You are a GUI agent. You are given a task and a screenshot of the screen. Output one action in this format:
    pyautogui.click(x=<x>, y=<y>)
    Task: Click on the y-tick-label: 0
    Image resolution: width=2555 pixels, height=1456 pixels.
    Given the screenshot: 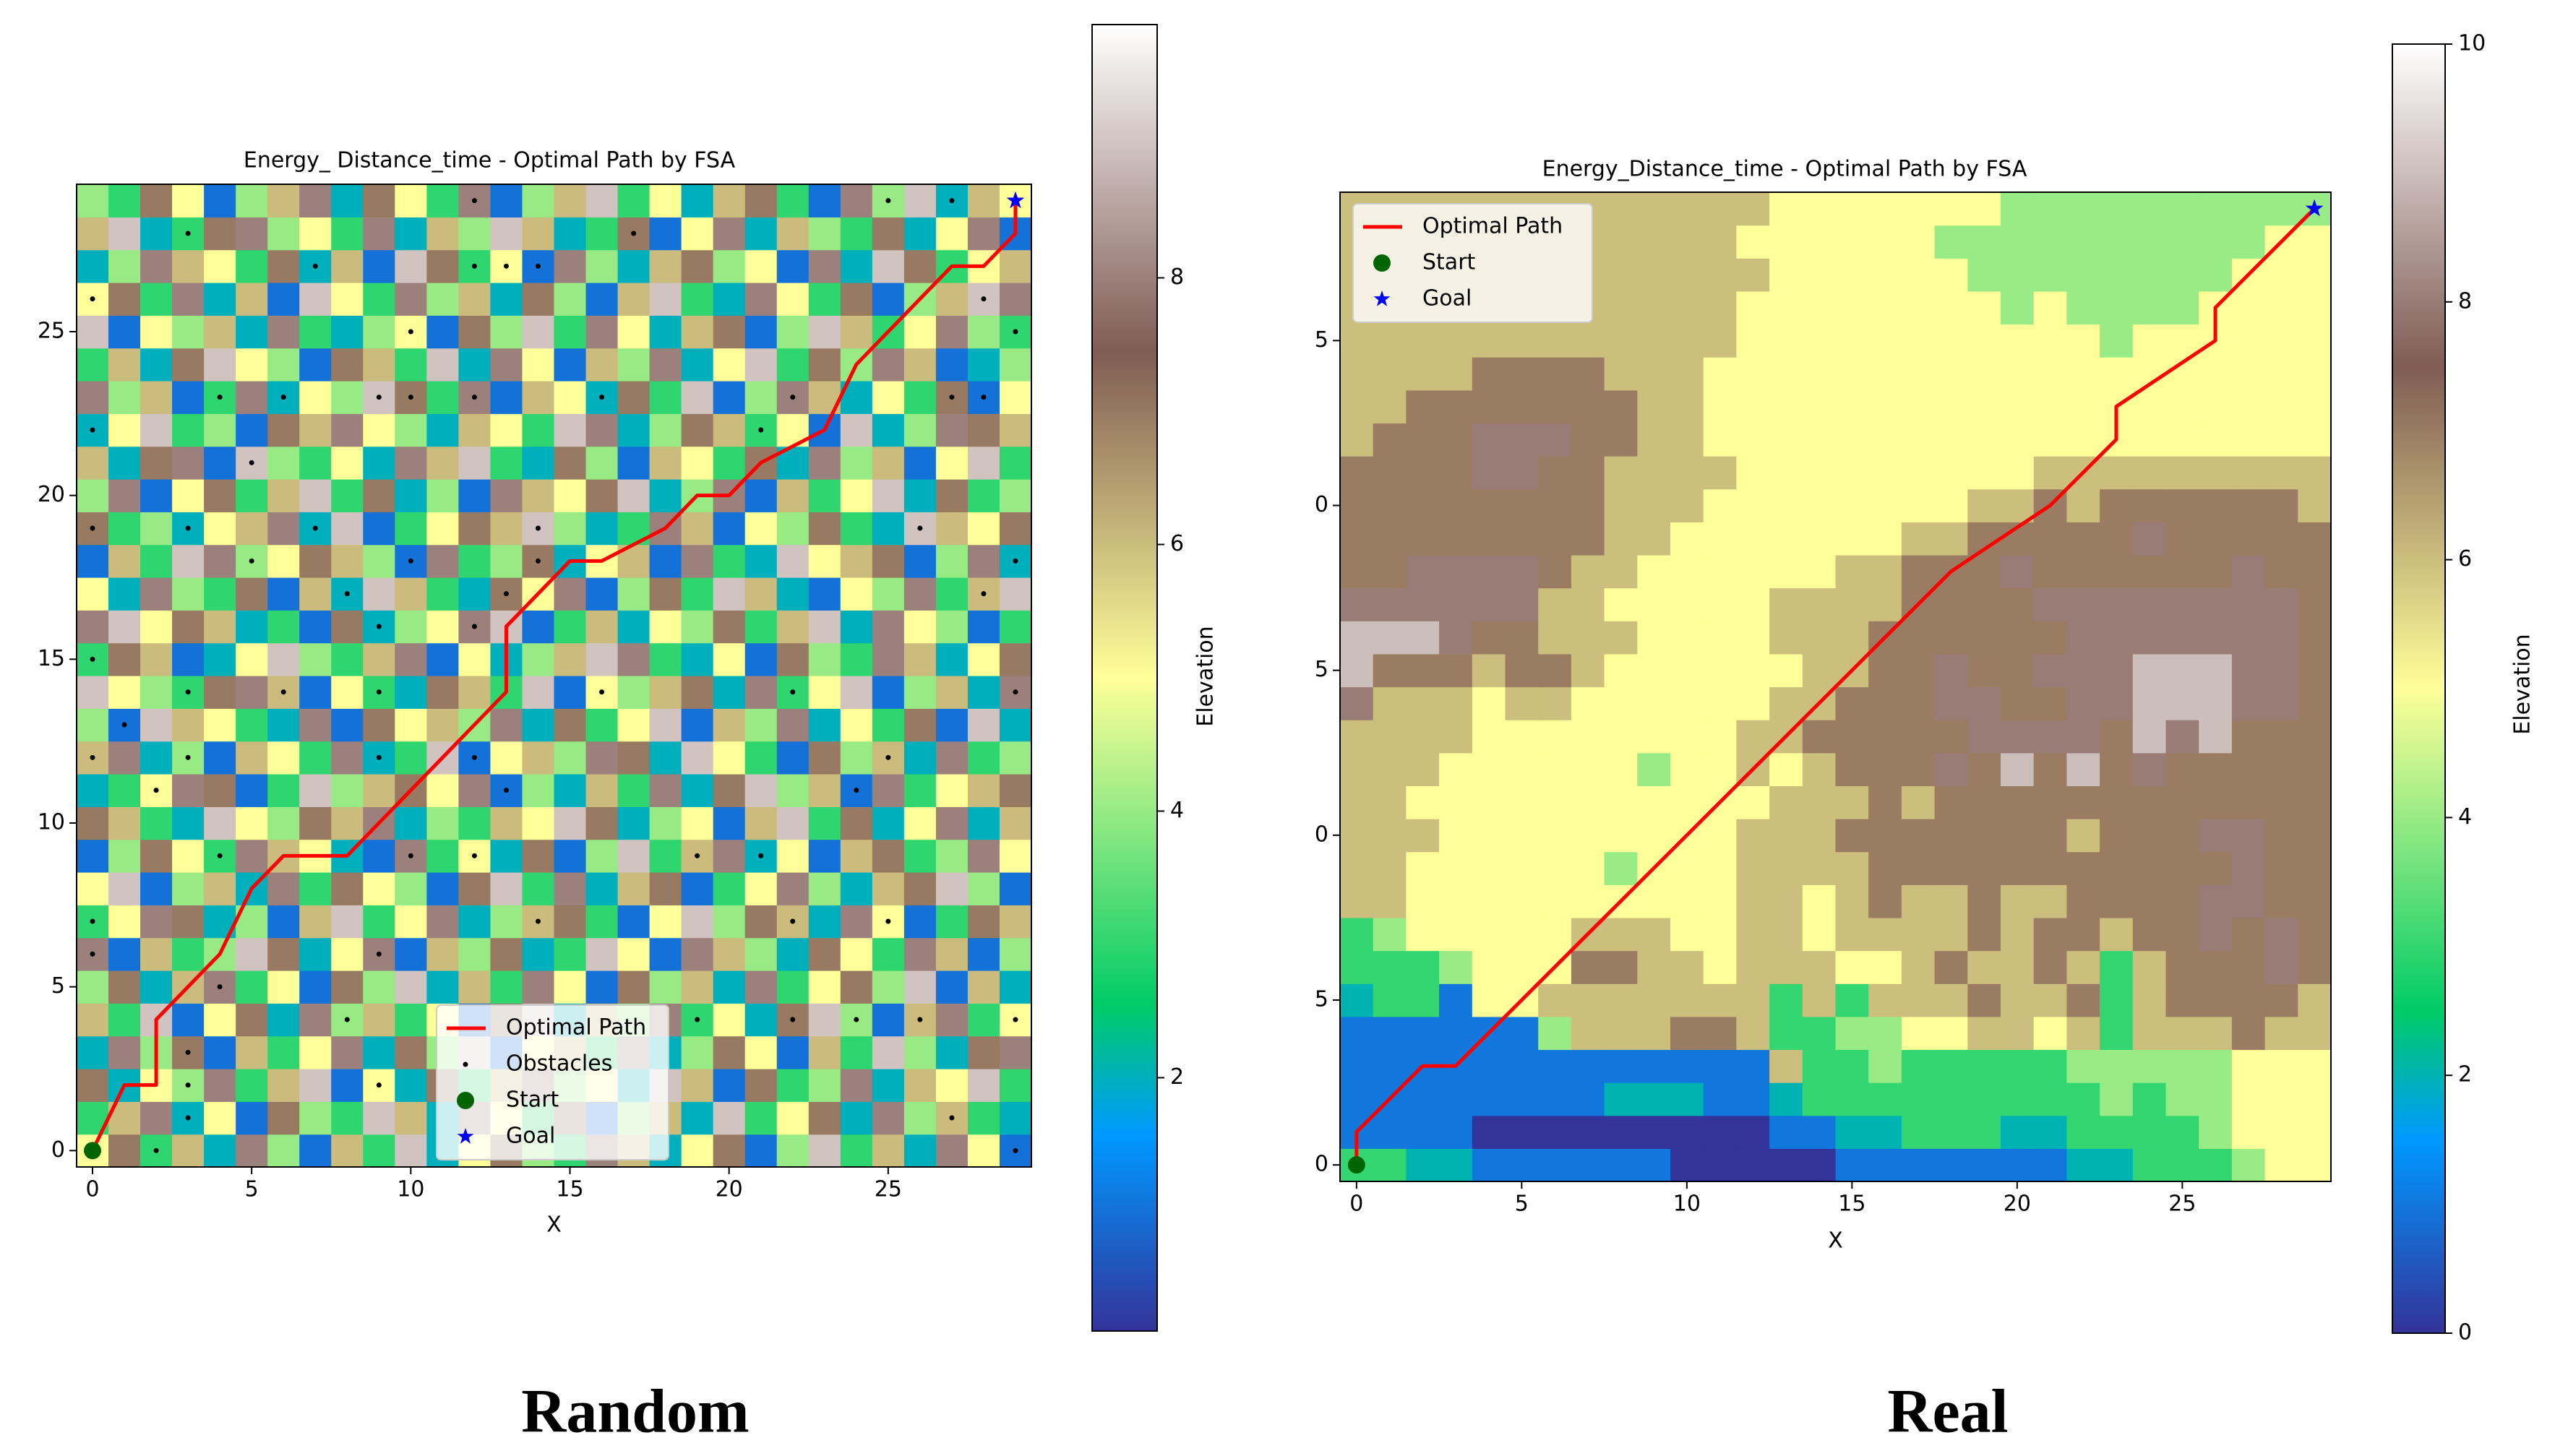 What is the action you would take?
    pyautogui.click(x=58, y=1150)
    